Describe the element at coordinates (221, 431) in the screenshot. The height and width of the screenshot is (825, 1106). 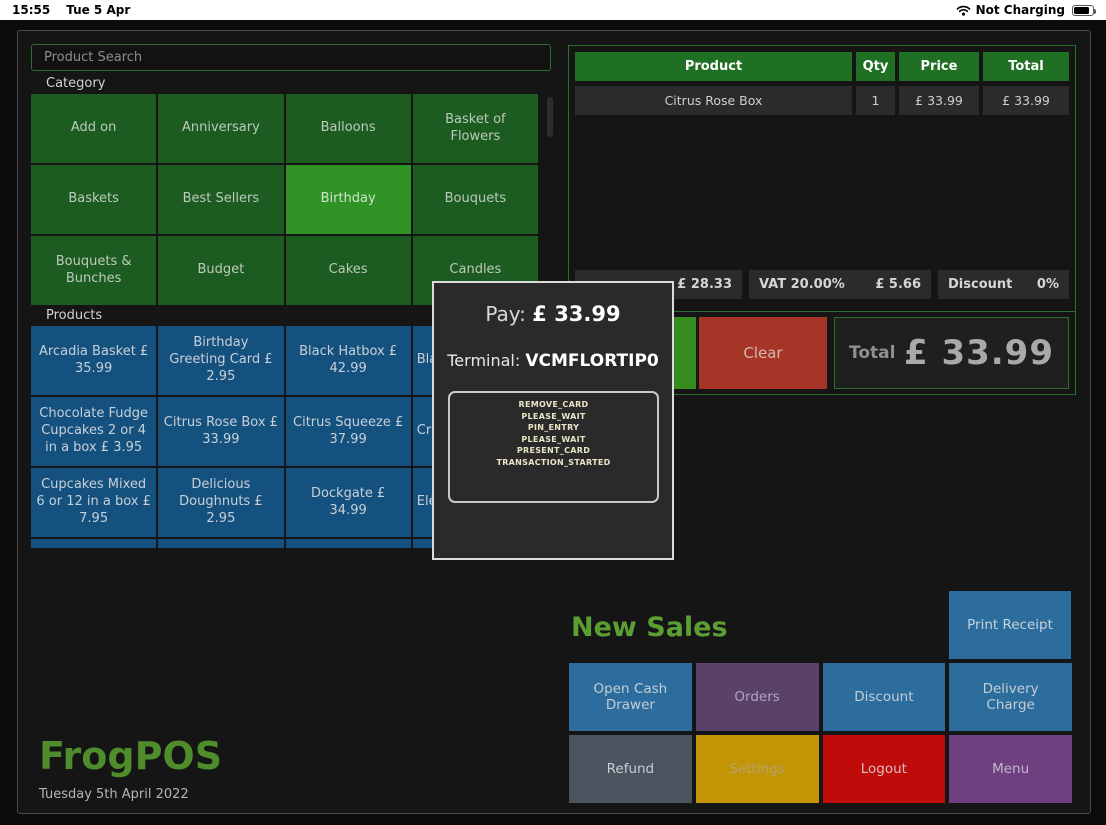
I see `product-button: Citrus Rose Box £ 33.99` at that location.